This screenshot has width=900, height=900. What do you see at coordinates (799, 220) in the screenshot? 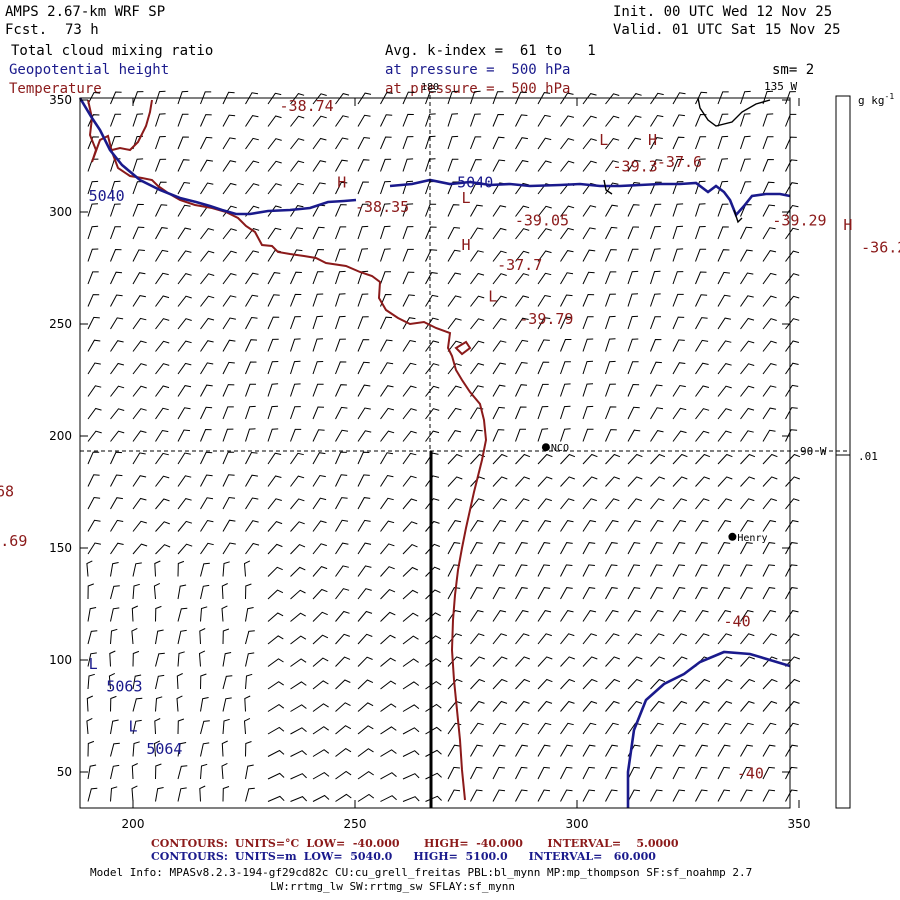
I see `temperature-label: -39.29` at bounding box center [799, 220].